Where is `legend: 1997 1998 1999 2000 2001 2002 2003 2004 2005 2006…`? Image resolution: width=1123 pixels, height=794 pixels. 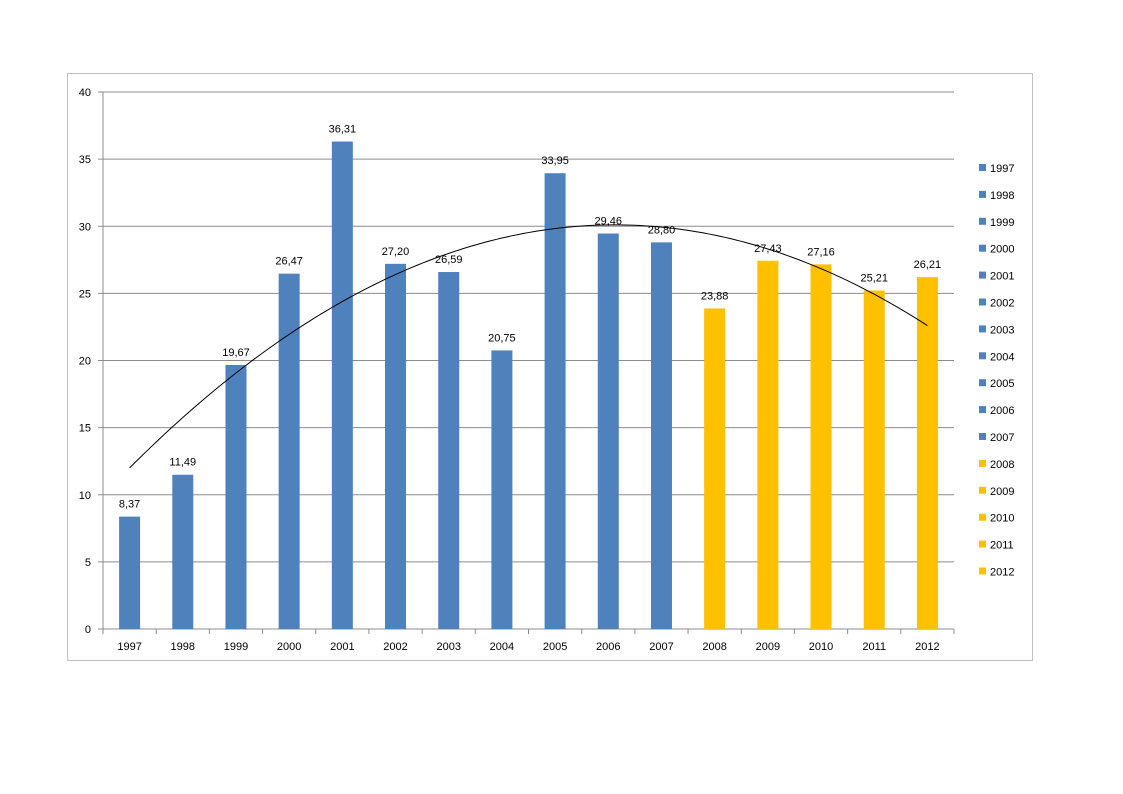 legend: 1997 1998 1999 2000 2001 2002 2003 2004 2005 2006… is located at coordinates (996, 371).